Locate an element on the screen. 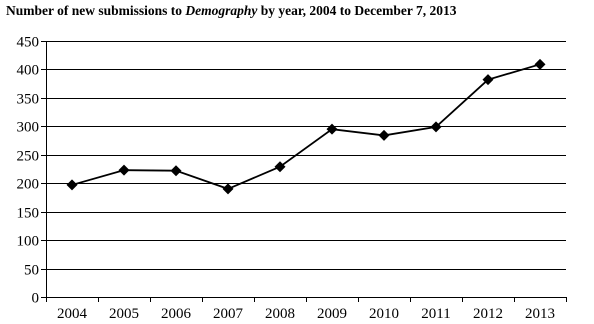 This screenshot has height=324, width=594. x-tick-label-2013: 2013 is located at coordinates (540, 314).